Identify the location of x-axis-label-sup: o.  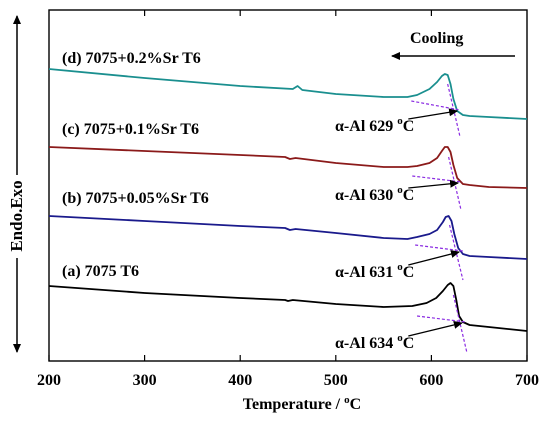
(347, 400).